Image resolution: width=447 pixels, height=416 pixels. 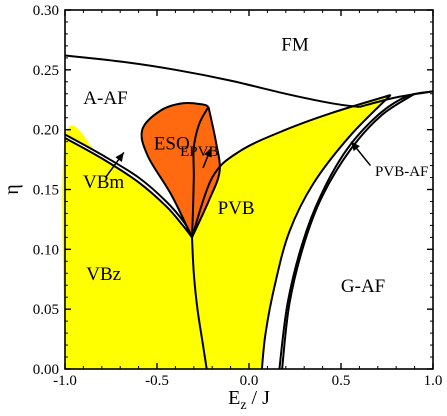 What do you see at coordinates (172, 144) in the screenshot?
I see `label-eso: ESO` at bounding box center [172, 144].